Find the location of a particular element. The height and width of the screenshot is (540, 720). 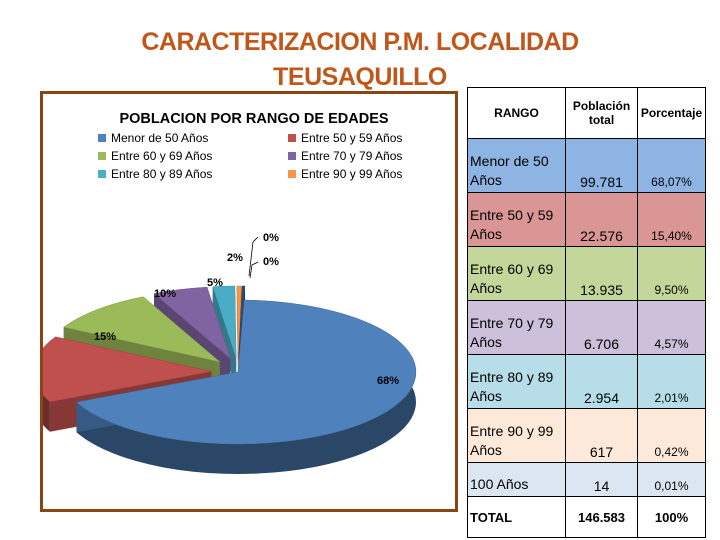

legend-label: Entre 60 y 69 Años is located at coordinates (161, 156).